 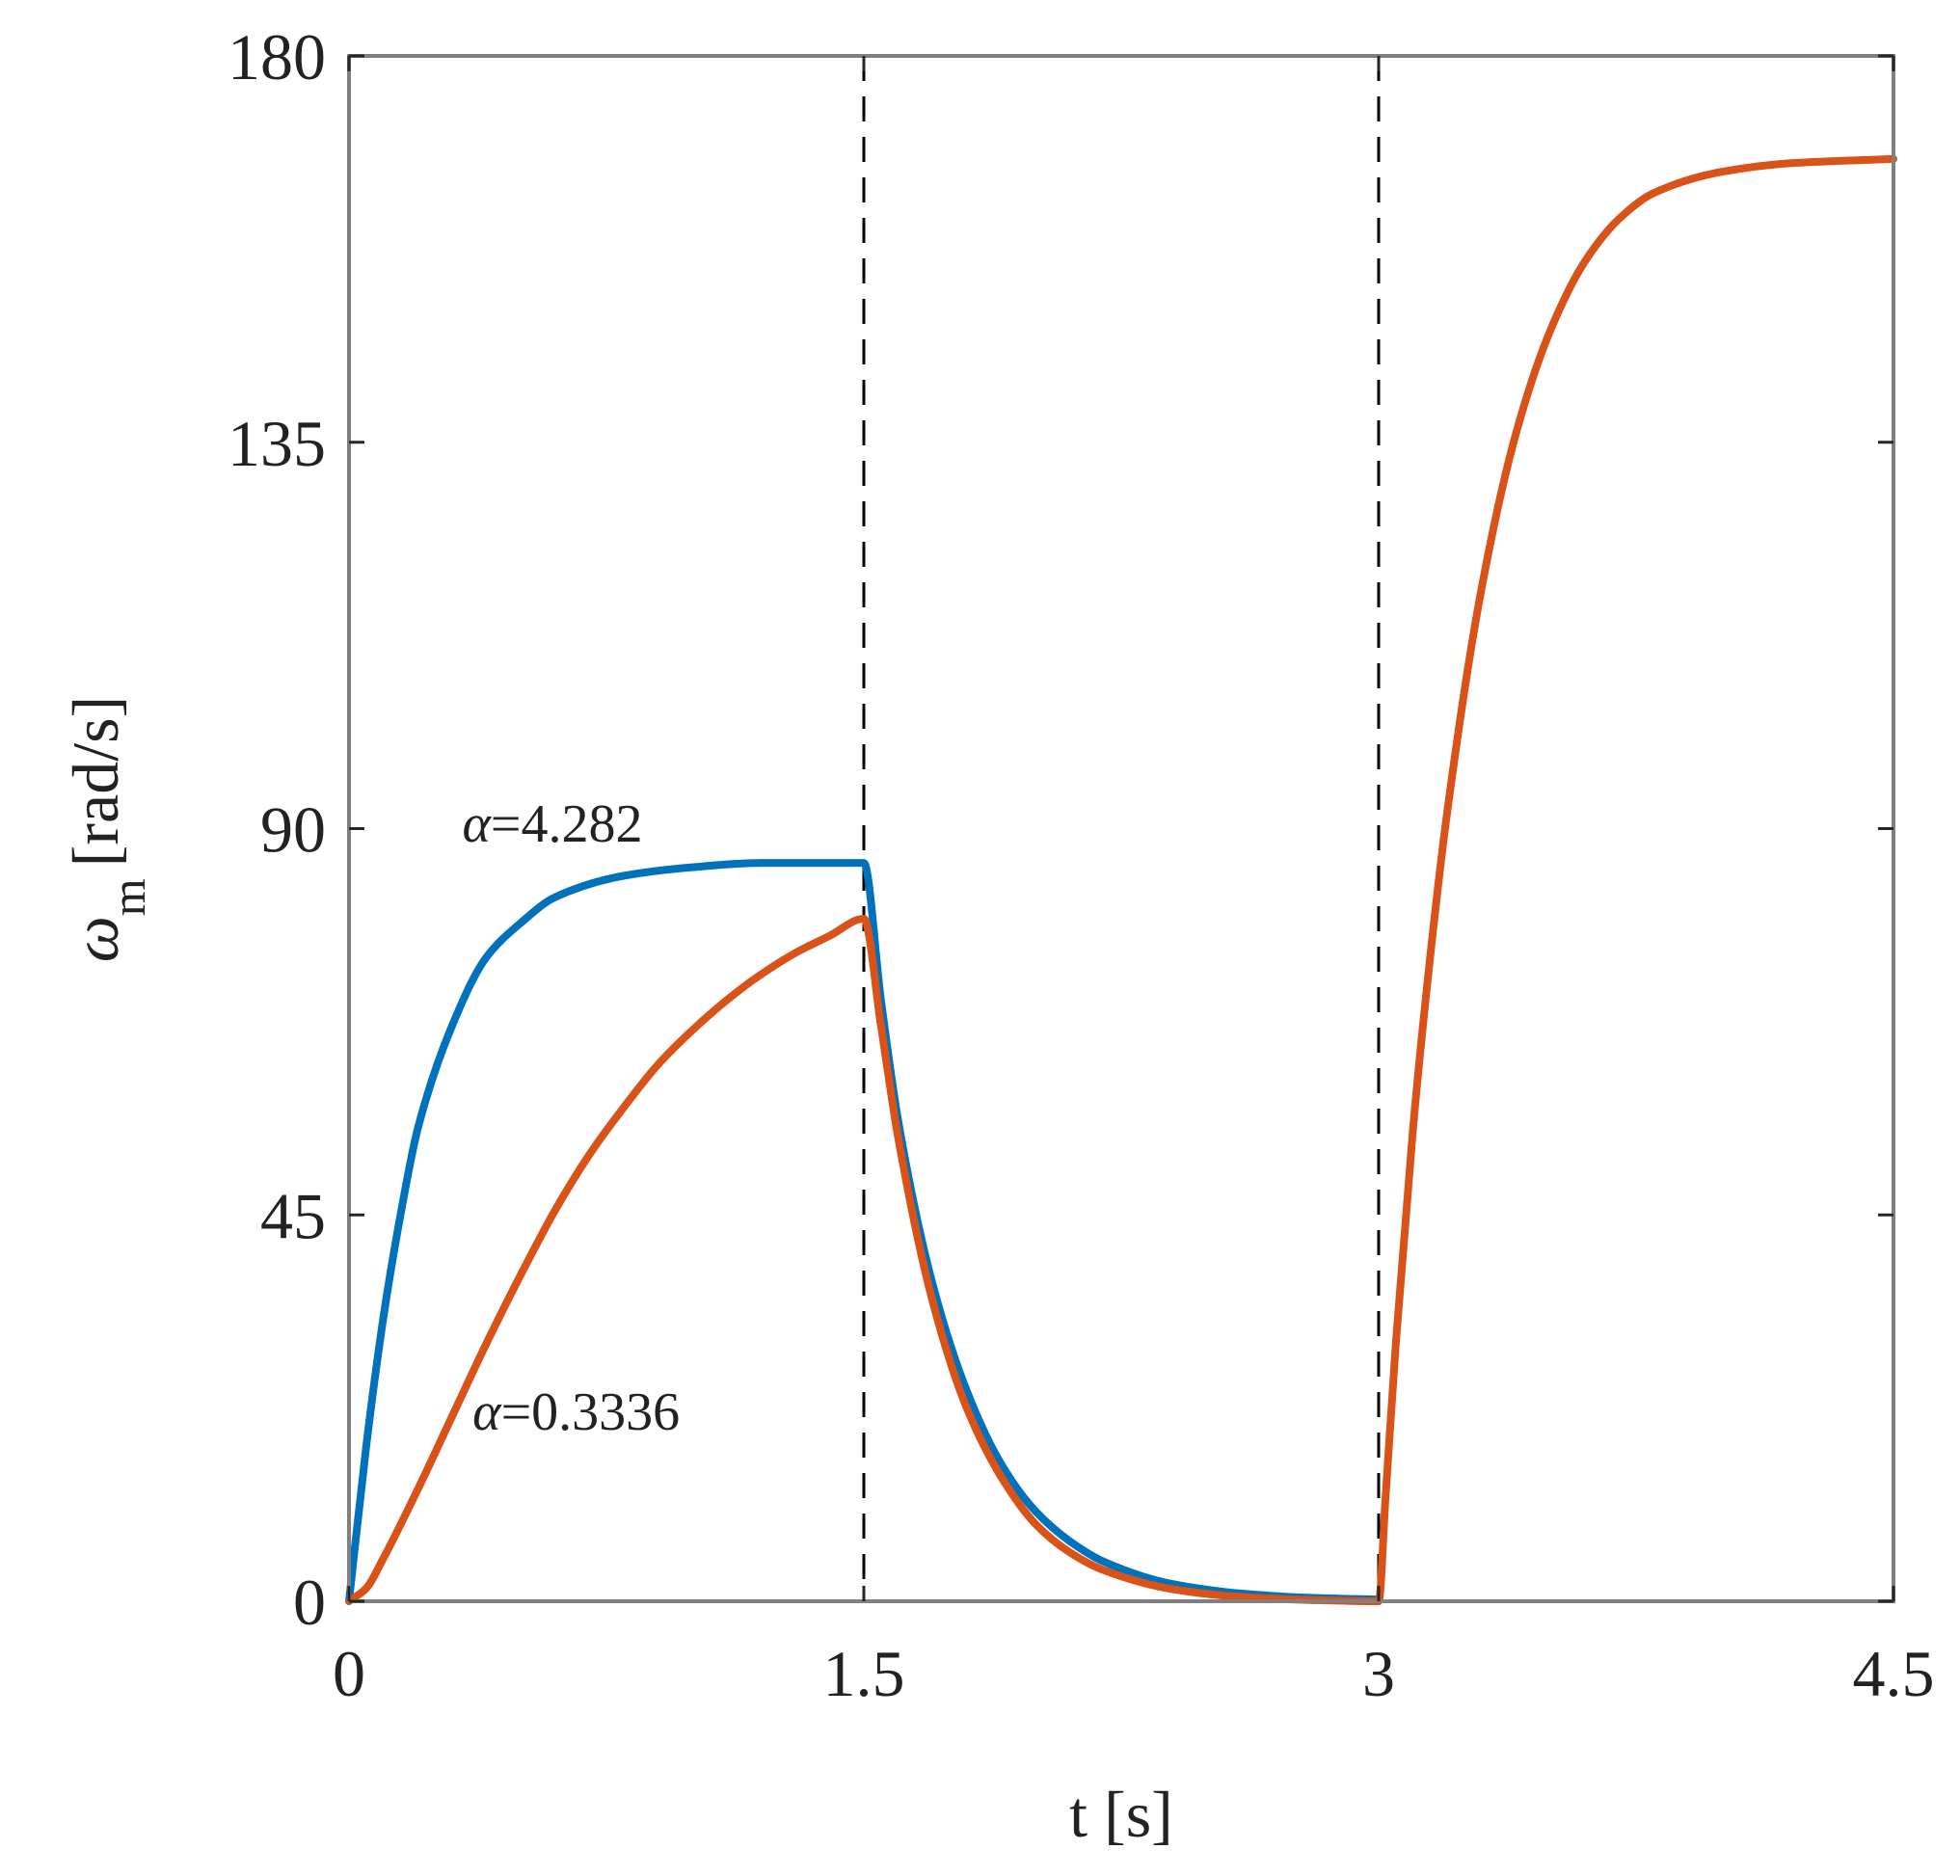 What do you see at coordinates (1894, 1673) in the screenshot?
I see `x-tick-label: 4.5` at bounding box center [1894, 1673].